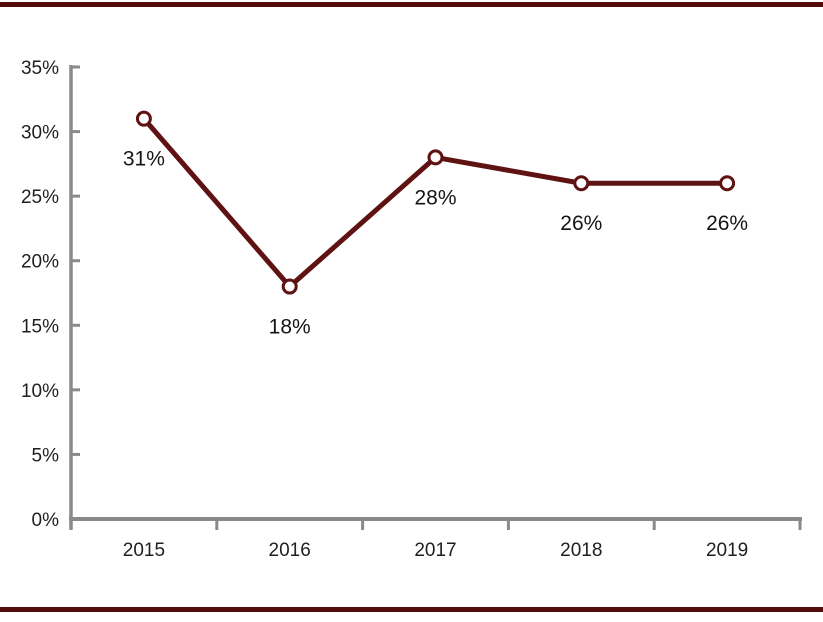 Image resolution: width=823 pixels, height=622 pixels. Describe the element at coordinates (40, 197) in the screenshot. I see `y-axis-tick-label: 25%` at that location.